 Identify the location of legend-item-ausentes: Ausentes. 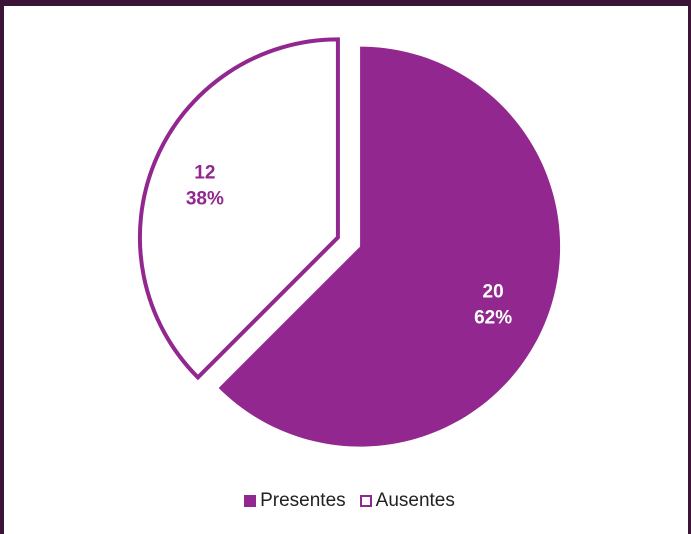
(407, 501).